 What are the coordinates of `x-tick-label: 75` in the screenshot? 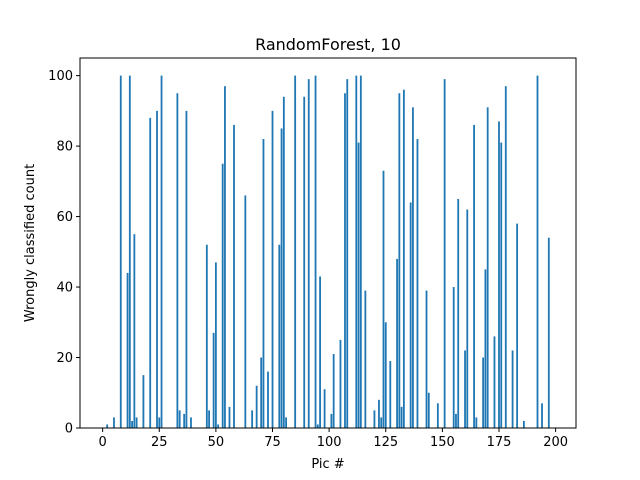 It's located at (272, 442).